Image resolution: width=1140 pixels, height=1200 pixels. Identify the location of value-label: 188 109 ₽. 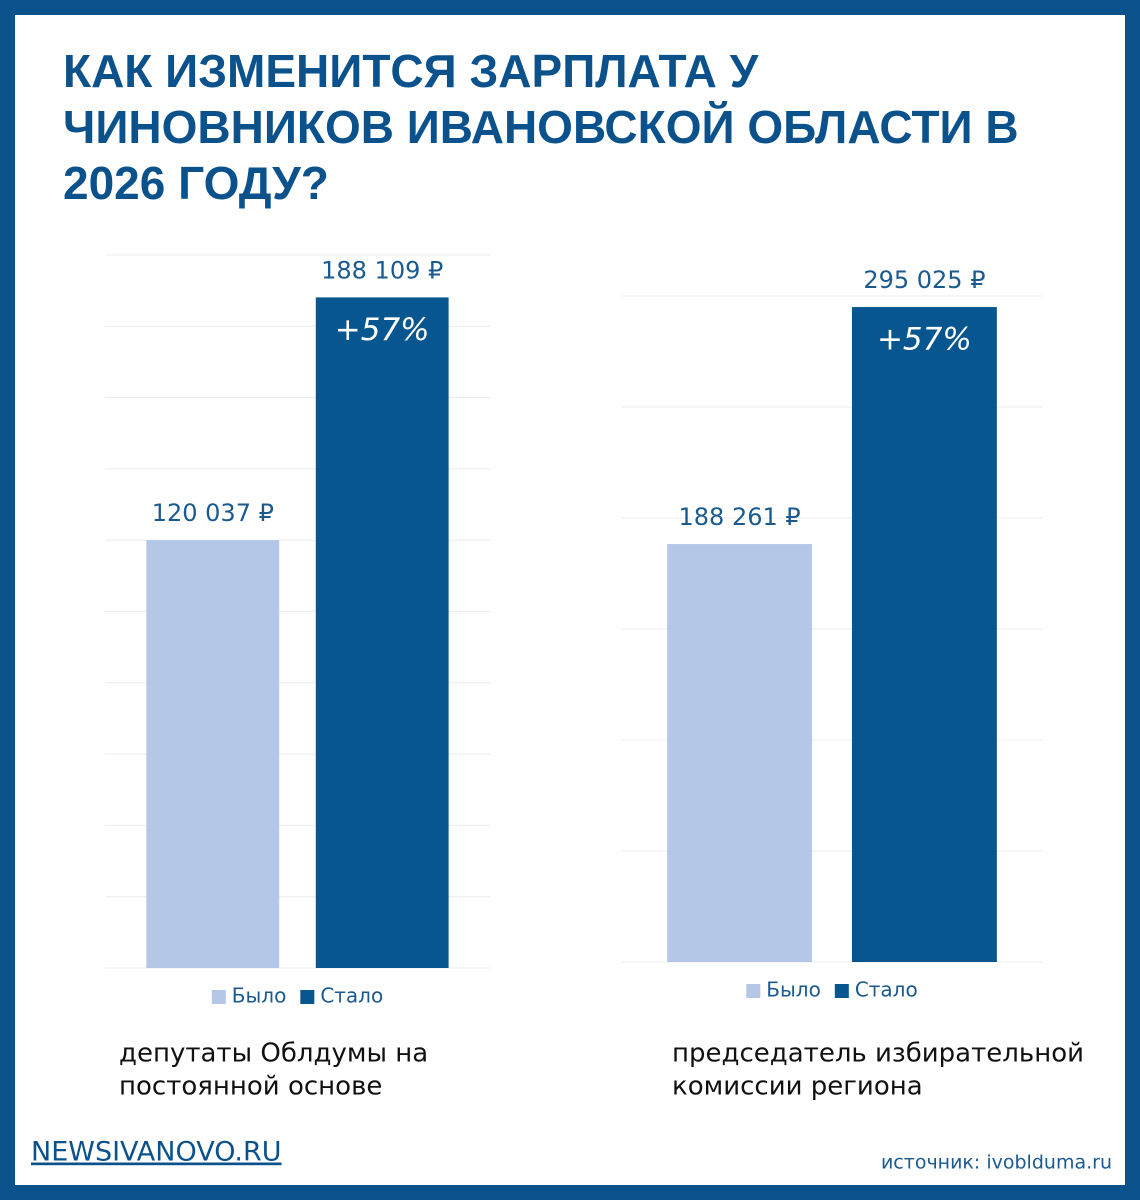
(382, 270).